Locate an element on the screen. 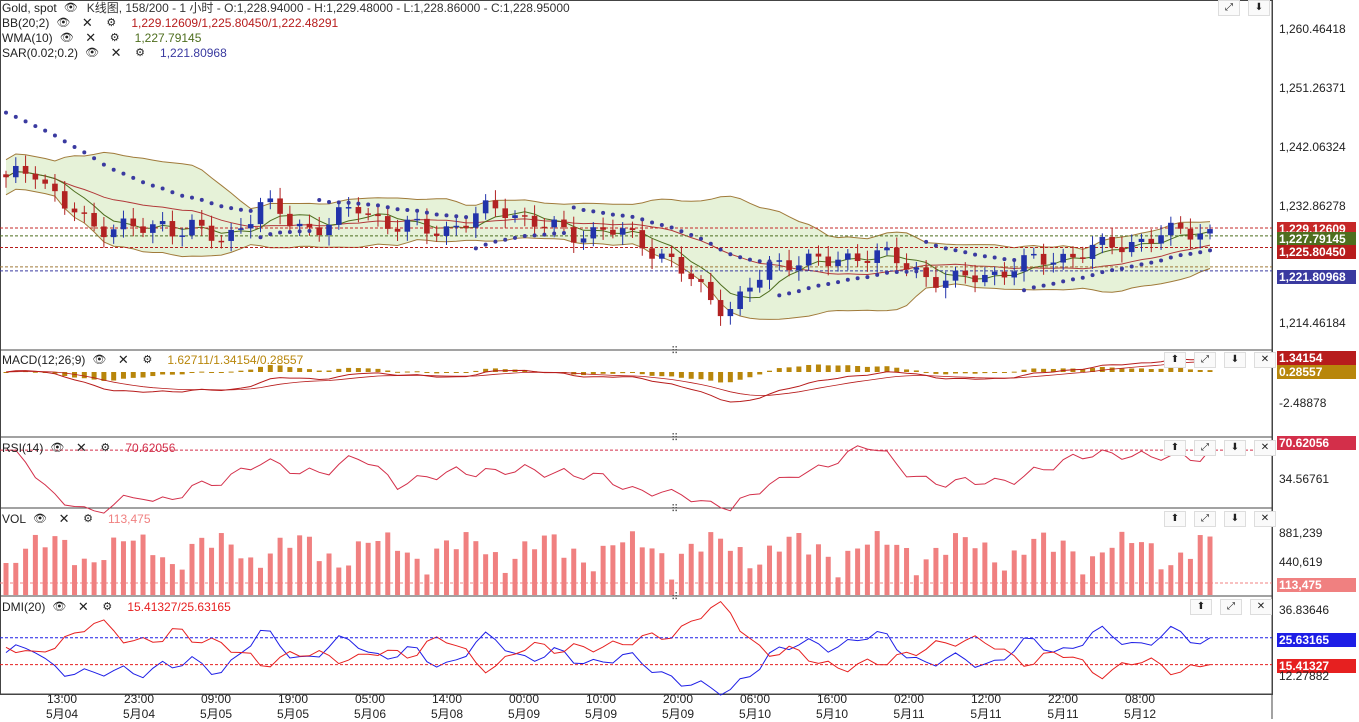  time-axis-label: 23:00 5月04 is located at coordinates (139, 706).